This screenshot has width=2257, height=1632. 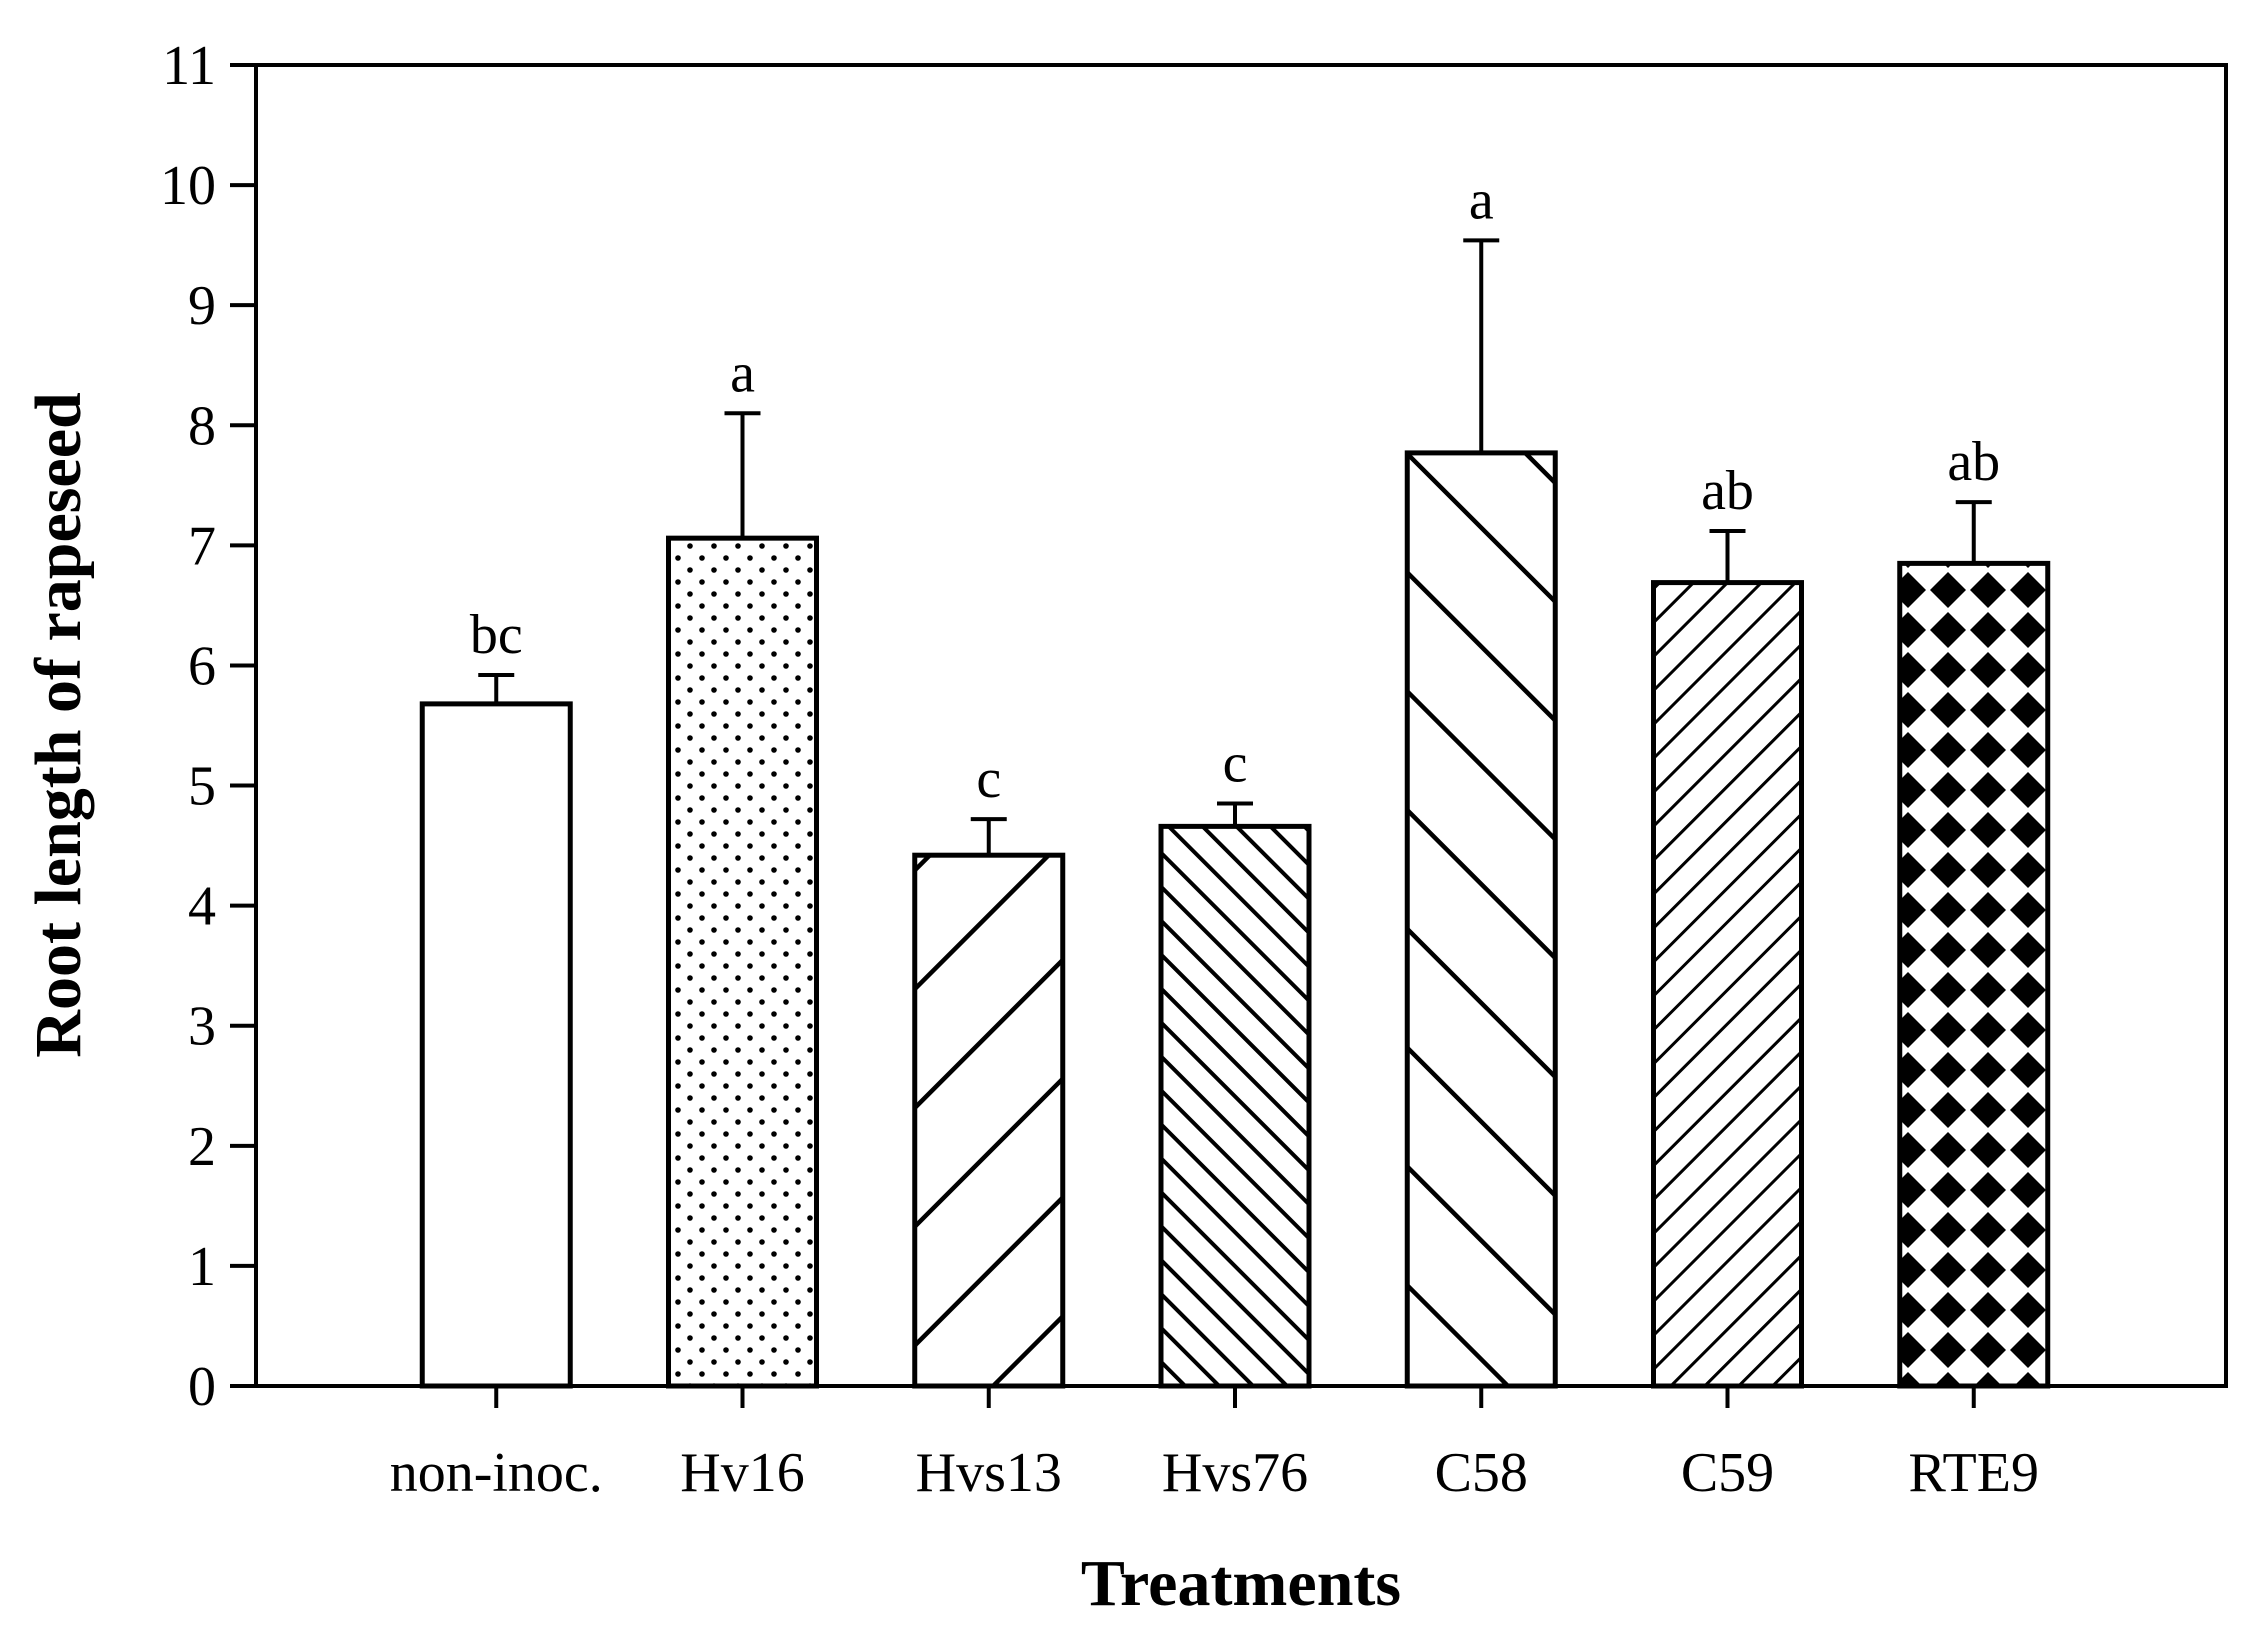 I want to click on y-tick-label: 1, so click(x=202, y=1267).